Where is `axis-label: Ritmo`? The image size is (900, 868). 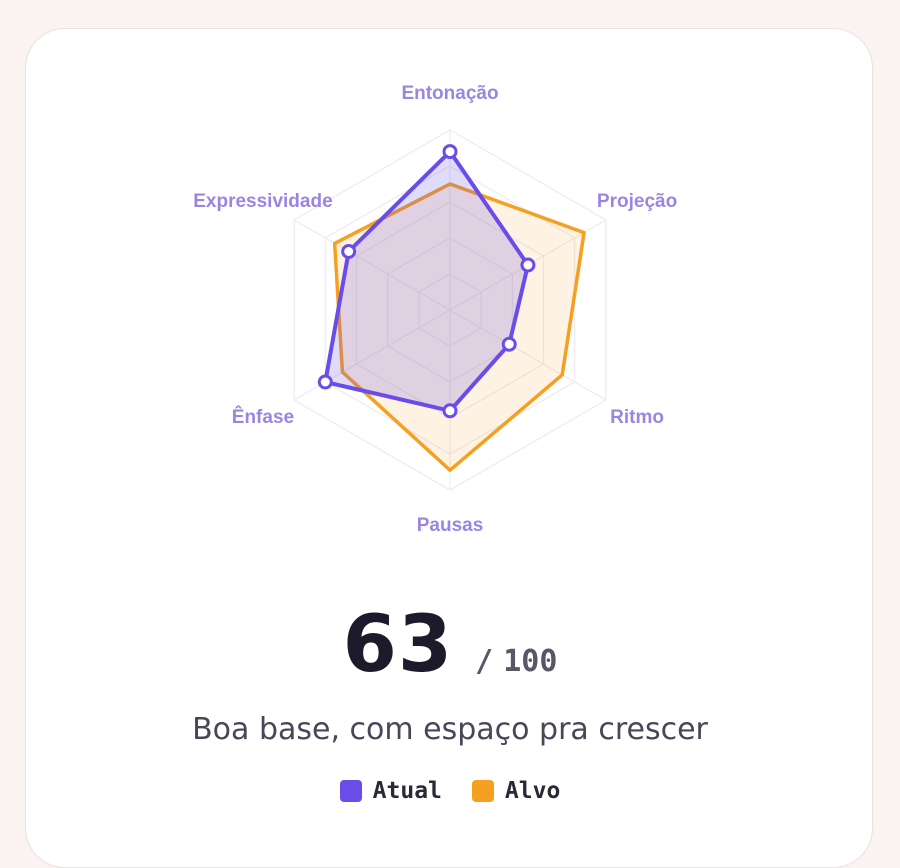
axis-label: Ritmo is located at coordinates (637, 417).